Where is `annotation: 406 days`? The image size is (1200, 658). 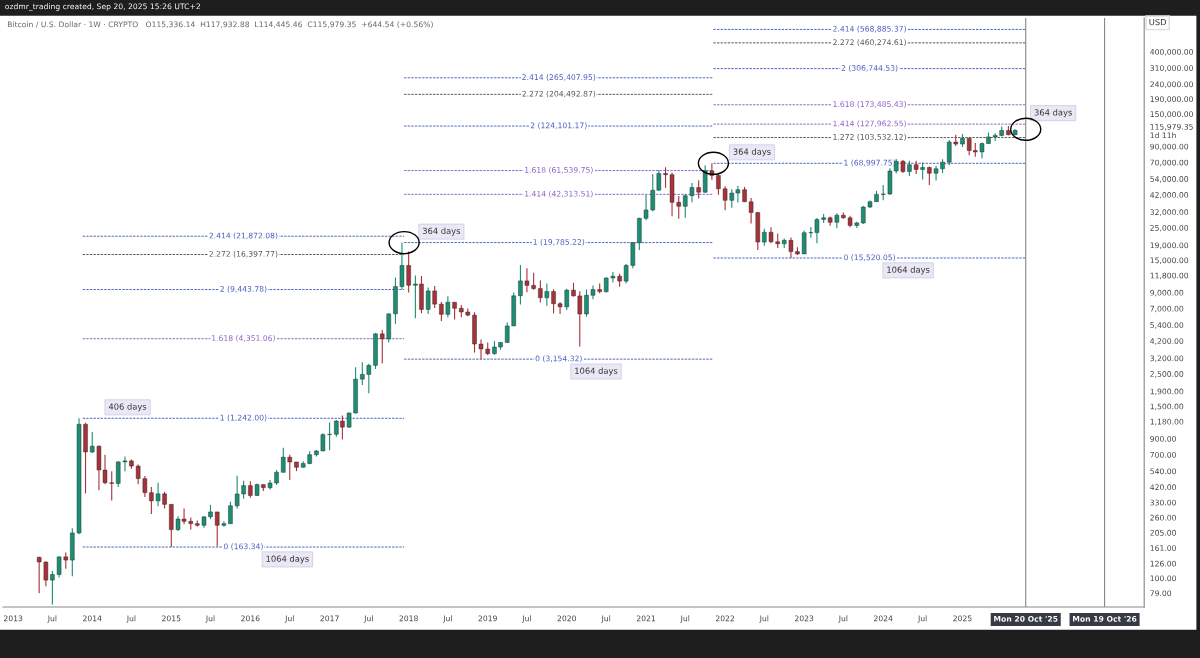 annotation: 406 days is located at coordinates (127, 407).